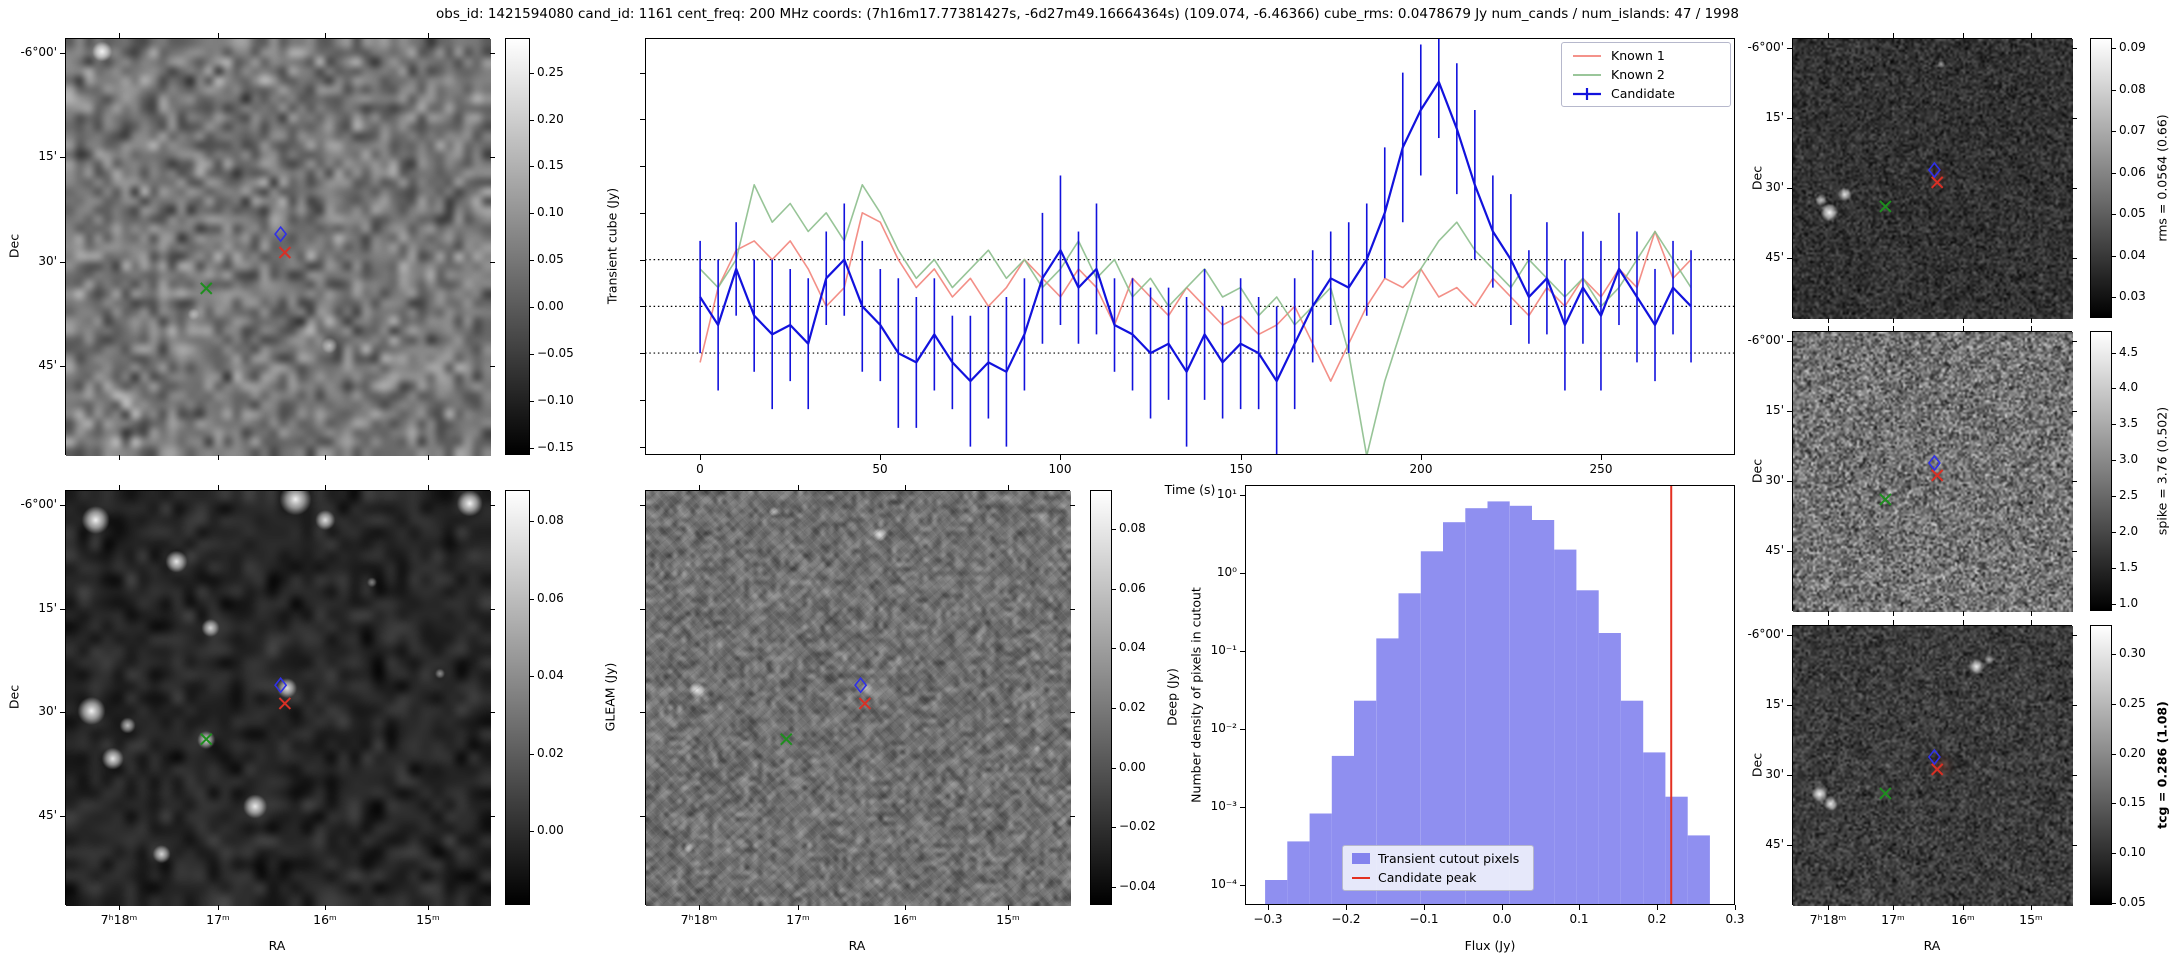  I want to click on ra-tick-label: 15ᵐ, so click(1008, 919).